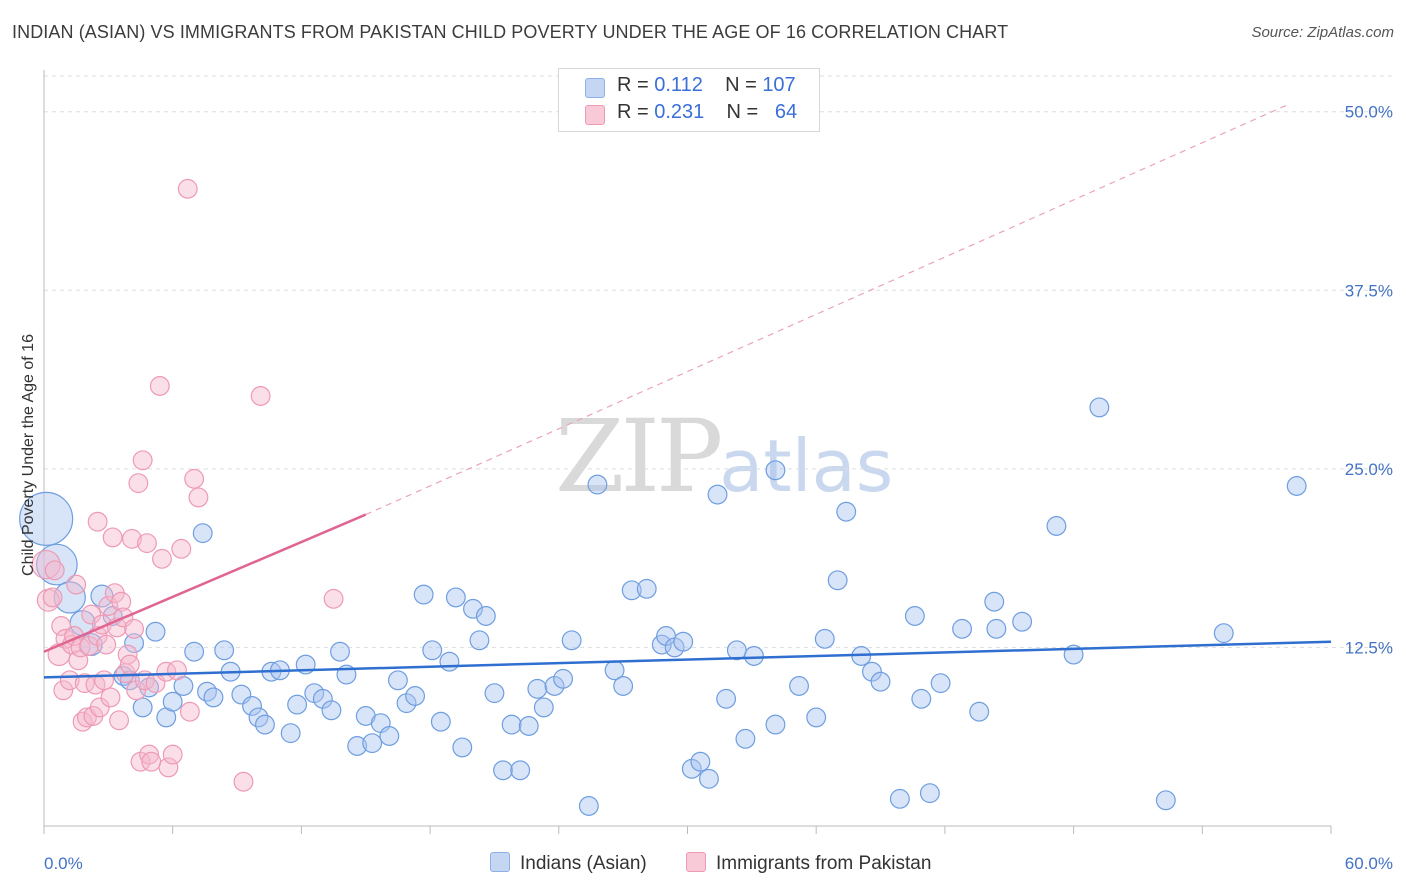 The image size is (1406, 892). I want to click on bottom-legend-swatch-pakistan, so click(696, 862).